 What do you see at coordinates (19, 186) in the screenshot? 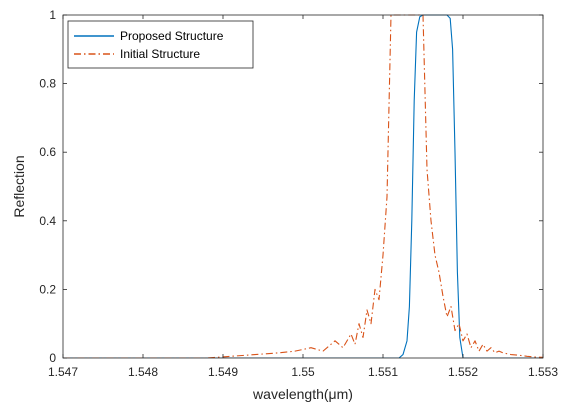
I see `y-axis-label: Reflection` at bounding box center [19, 186].